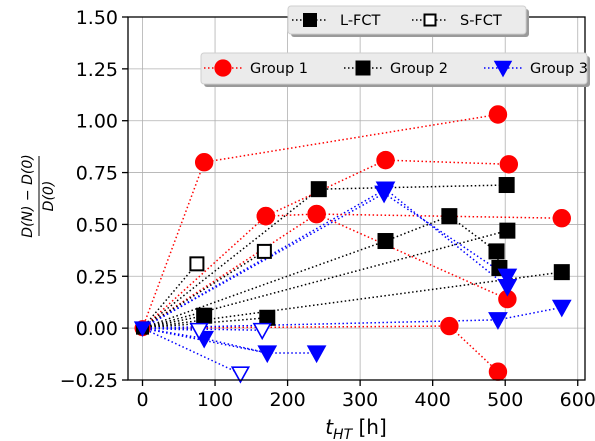  Describe the element at coordinates (505, 400) in the screenshot. I see `x-tick-label: 500` at that location.